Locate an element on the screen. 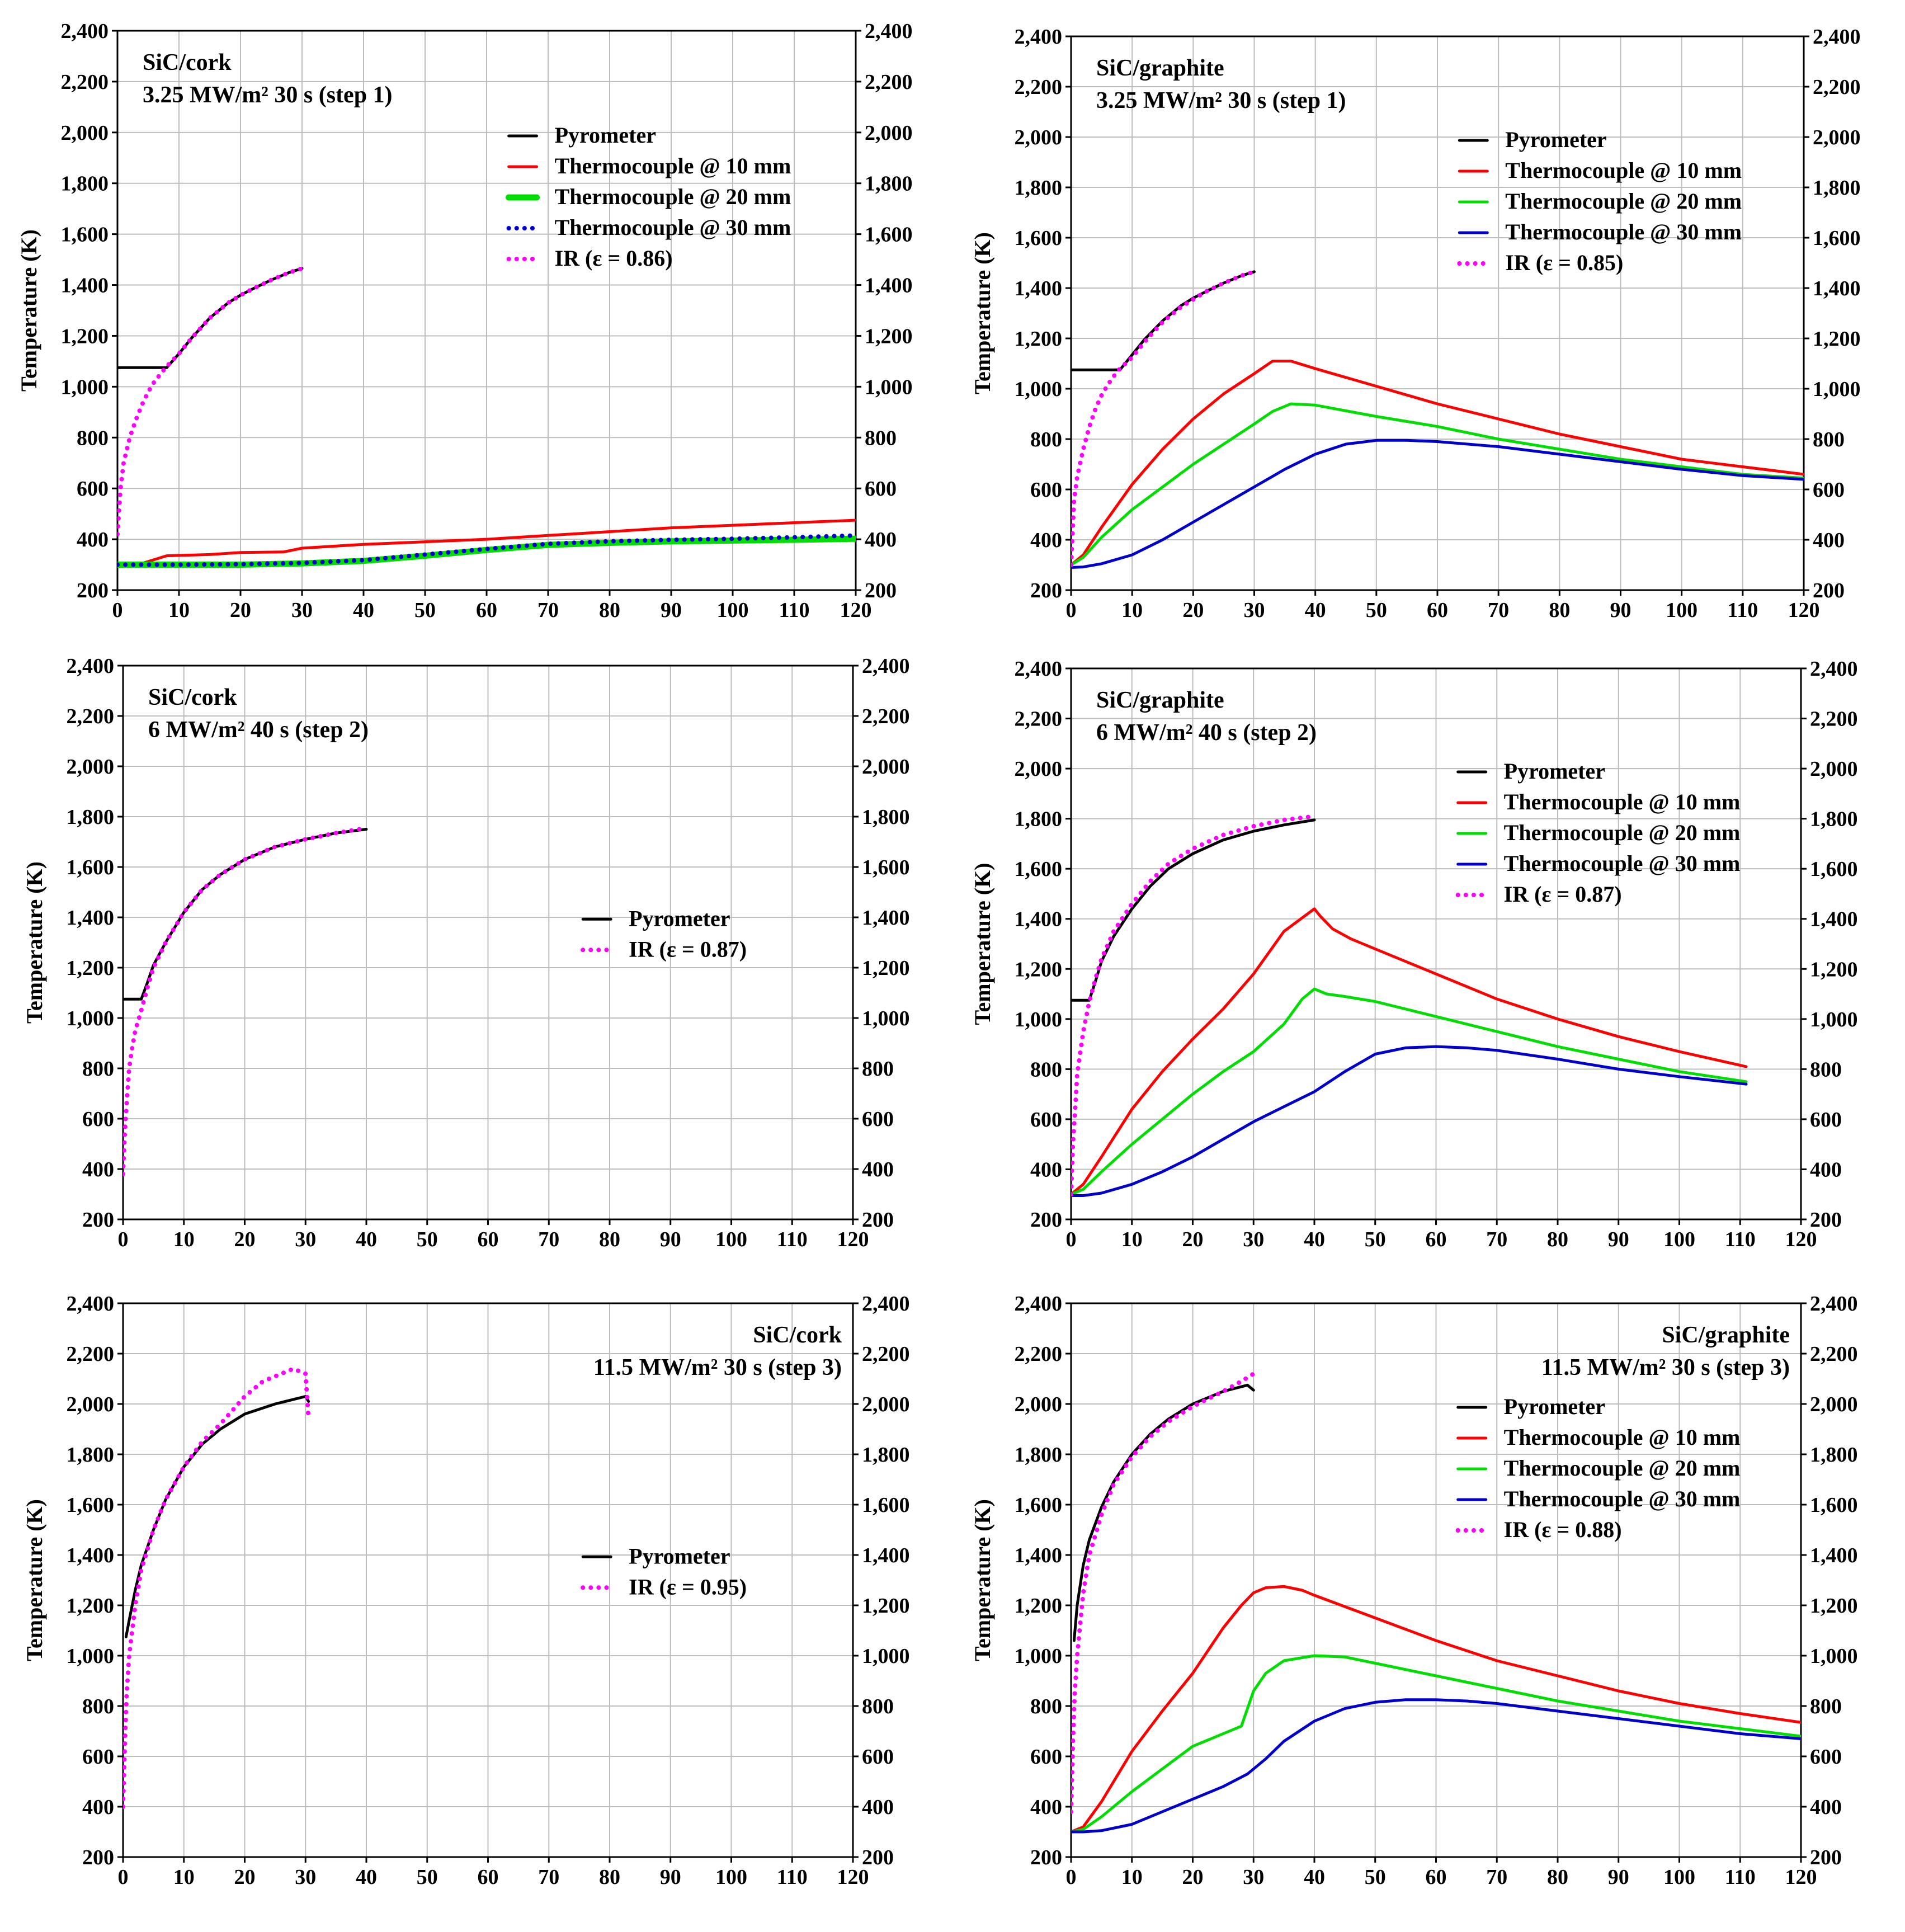 Image resolution: width=1905 pixels, height=1932 pixels. legend: Pyrometer IR (ε = 0.87) is located at coordinates (664, 934).